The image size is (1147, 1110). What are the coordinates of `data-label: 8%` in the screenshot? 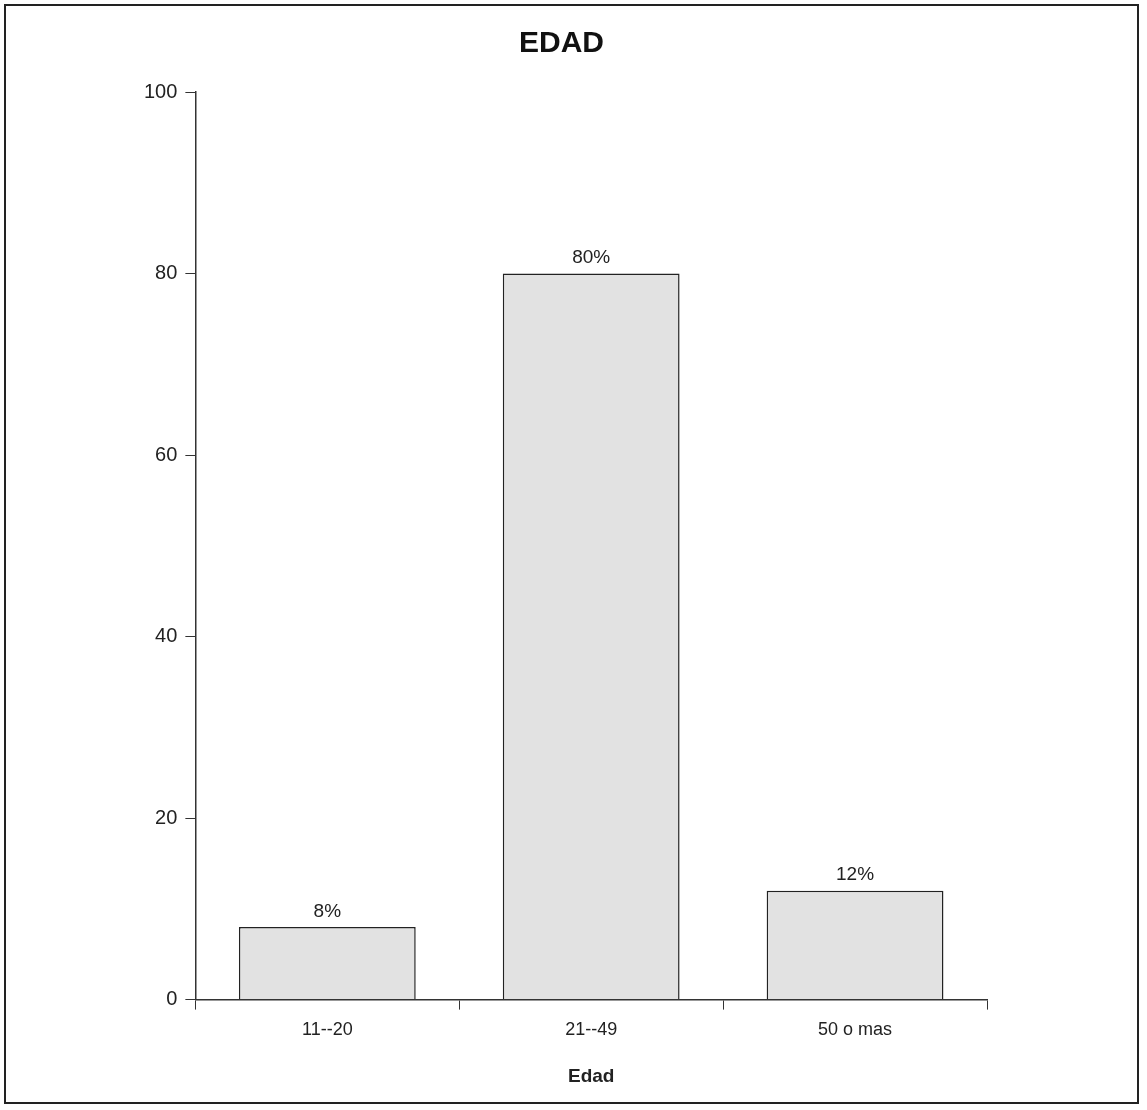 It's located at (327, 910).